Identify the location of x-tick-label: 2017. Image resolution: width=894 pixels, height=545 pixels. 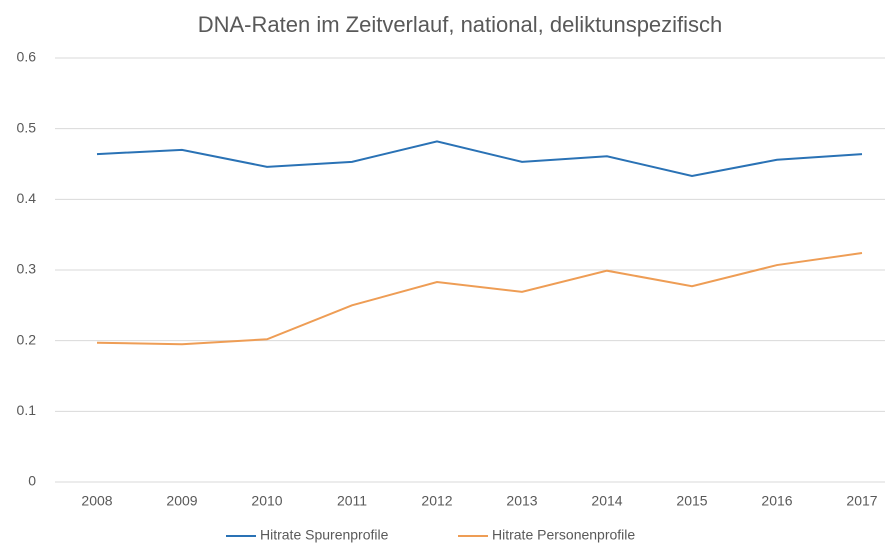
(861, 501).